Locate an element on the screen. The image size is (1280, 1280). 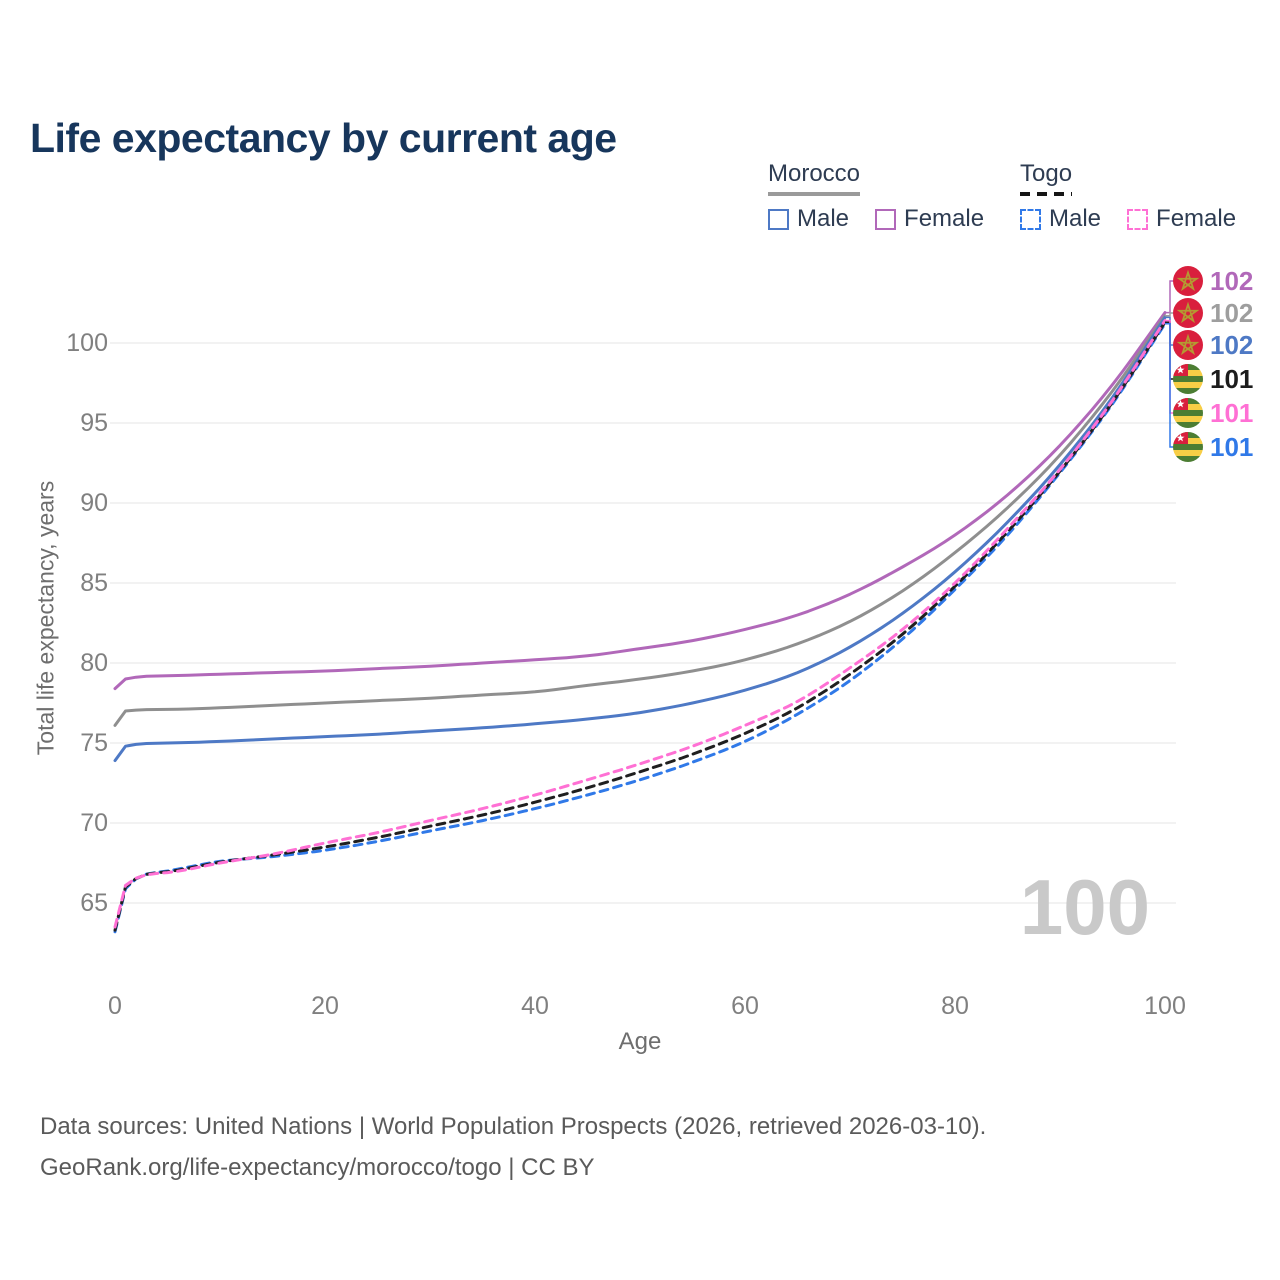
legend-group-togo: Togo Male Female is located at coordinates (1128, 196).